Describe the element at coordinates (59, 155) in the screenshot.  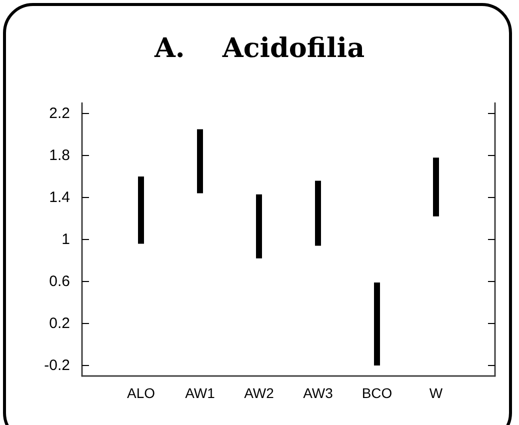
I see `y-tick-label: 1.8` at that location.